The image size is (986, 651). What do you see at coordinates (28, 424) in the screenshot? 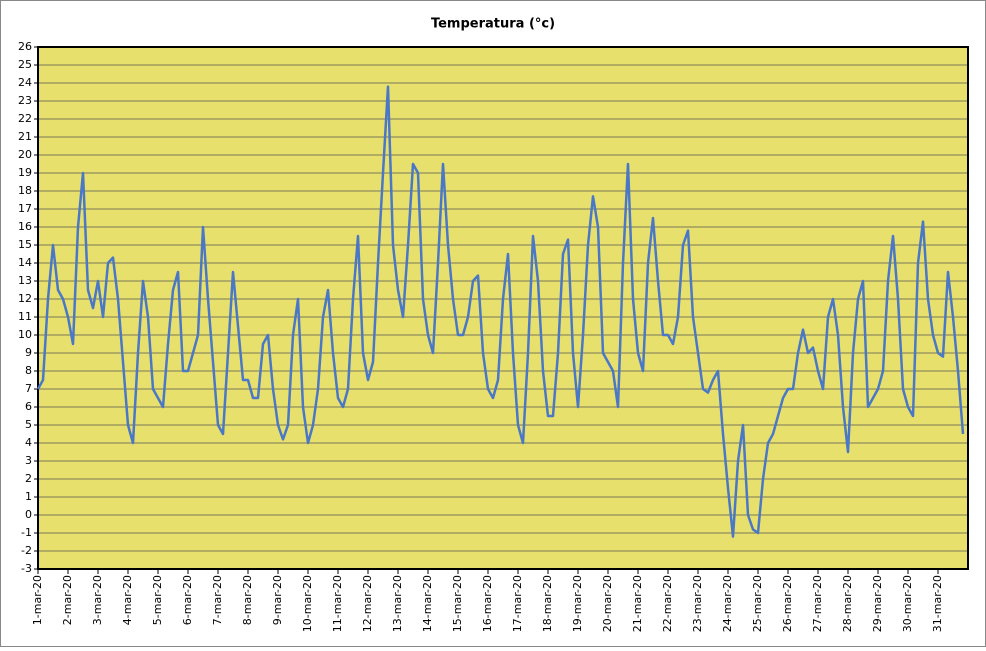
I see `y-tick-label: 5` at bounding box center [28, 424].